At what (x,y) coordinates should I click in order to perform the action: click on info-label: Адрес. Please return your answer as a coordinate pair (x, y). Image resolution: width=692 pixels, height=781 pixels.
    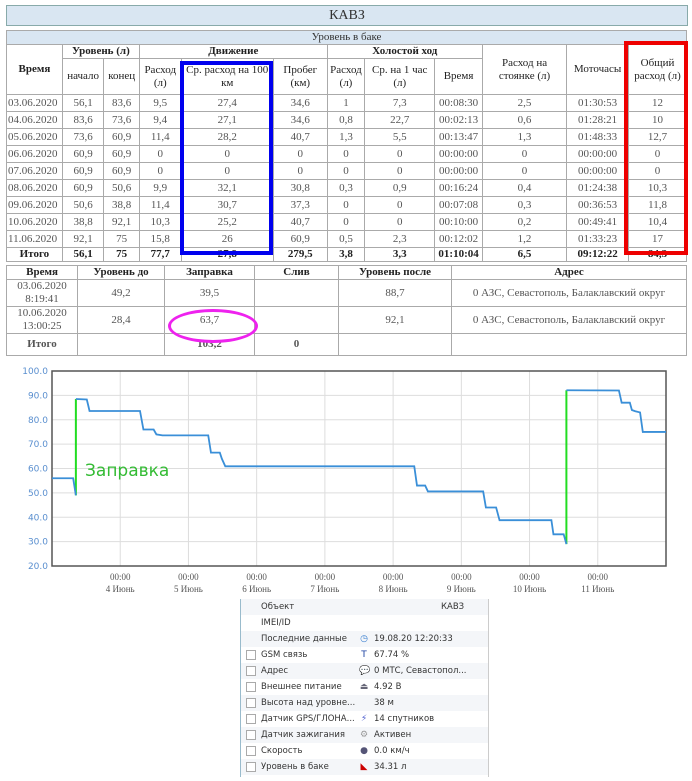
    Looking at the image, I should click on (274, 671).